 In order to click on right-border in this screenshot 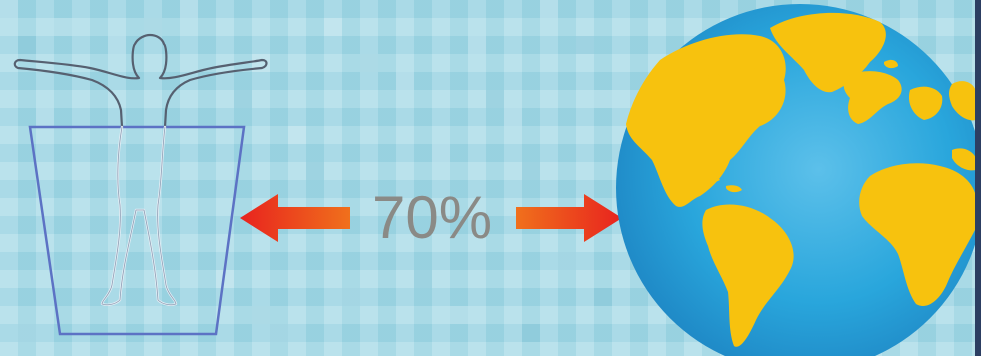, I will do `click(978, 178)`.